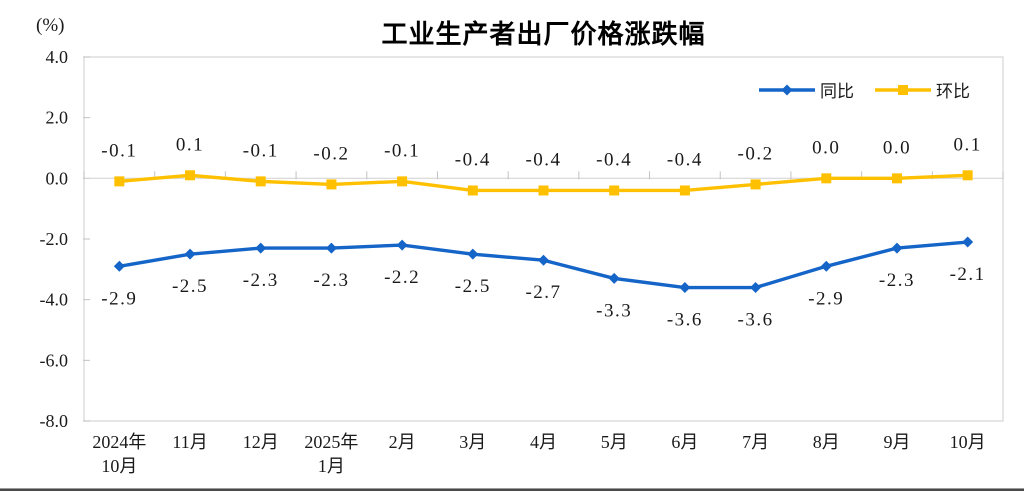 This screenshot has height=491, width=1024. Describe the element at coordinates (57, 178) in the screenshot. I see `y-tick-label: 0.0` at that location.